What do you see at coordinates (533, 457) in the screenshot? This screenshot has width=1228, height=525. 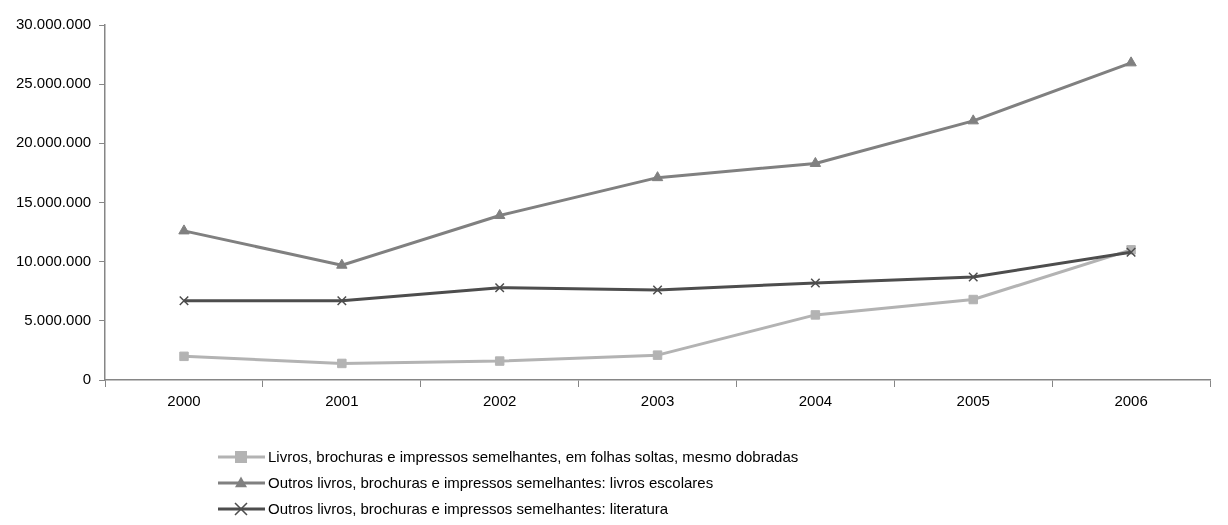 I see `legend-label: Livros, brochuras e impressos semelhantes, em folhas soltas, mesmo dobradas` at bounding box center [533, 457].